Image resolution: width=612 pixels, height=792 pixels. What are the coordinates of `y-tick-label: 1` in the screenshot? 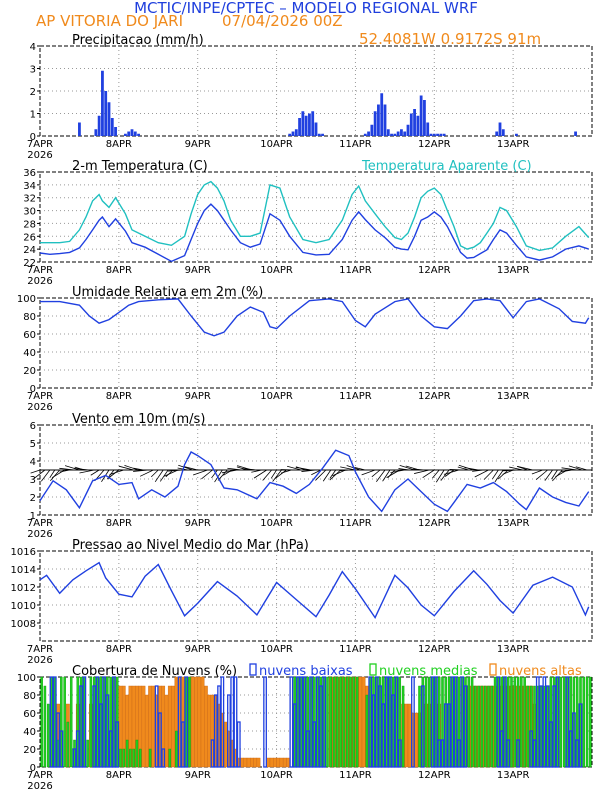 It's located at (33, 115).